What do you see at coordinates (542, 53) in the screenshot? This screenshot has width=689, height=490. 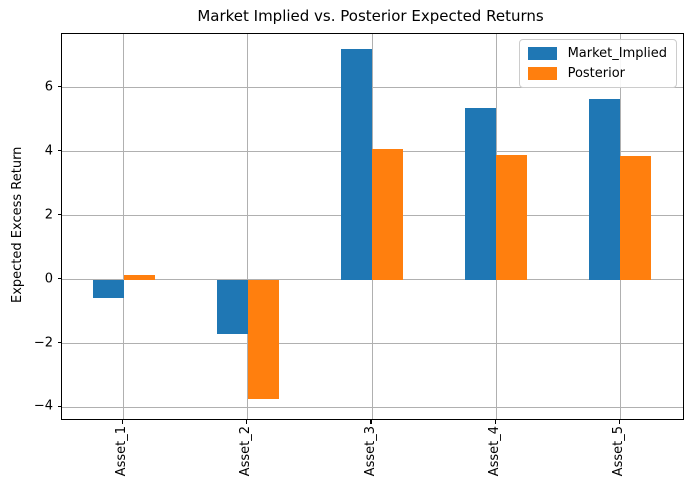 I see `legend-swatch-market_implied` at bounding box center [542, 53].